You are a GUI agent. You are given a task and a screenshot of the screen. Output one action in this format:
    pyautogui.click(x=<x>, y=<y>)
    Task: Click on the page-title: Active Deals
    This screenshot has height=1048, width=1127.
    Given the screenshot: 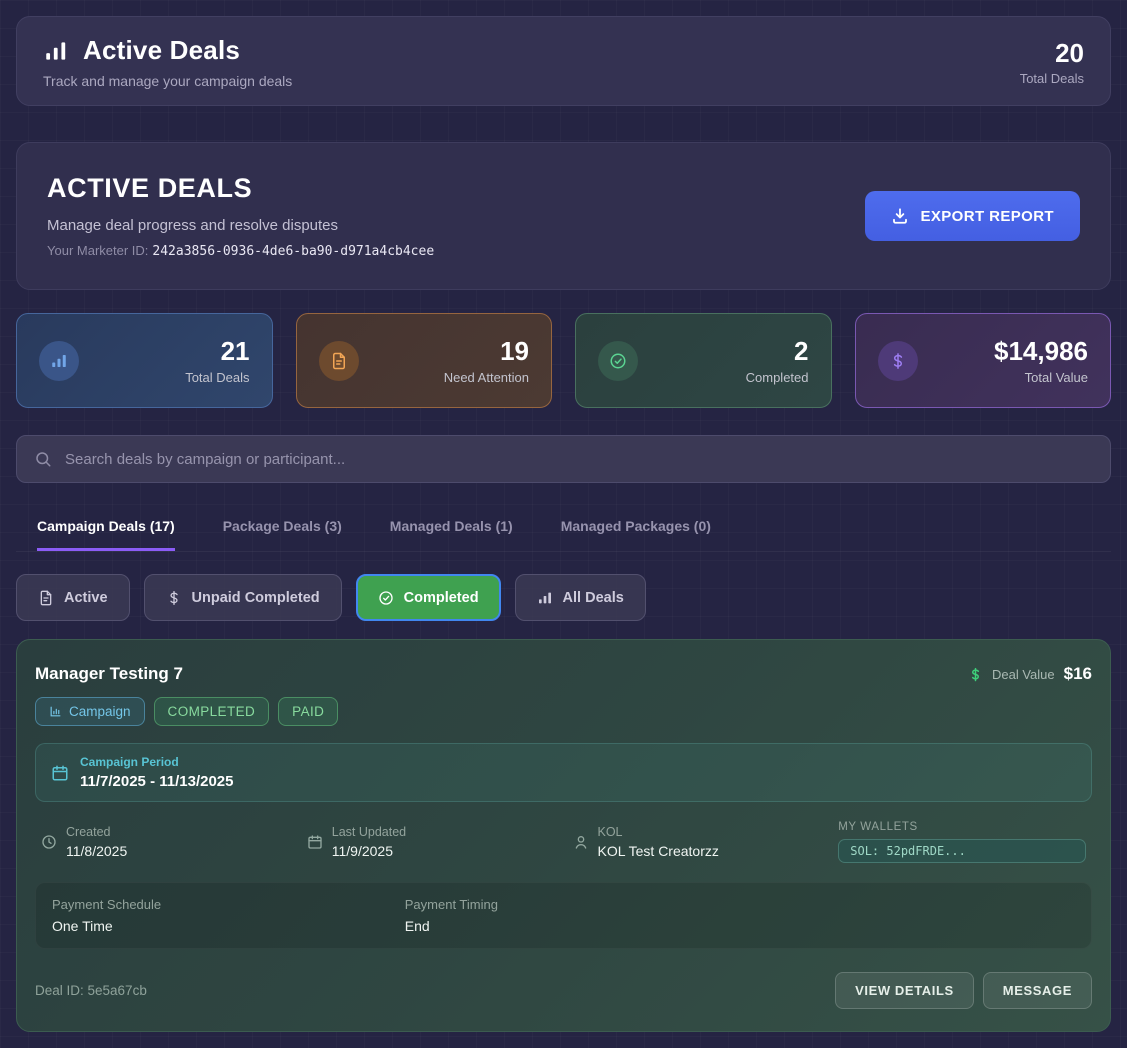 What is the action you would take?
    pyautogui.click(x=162, y=50)
    